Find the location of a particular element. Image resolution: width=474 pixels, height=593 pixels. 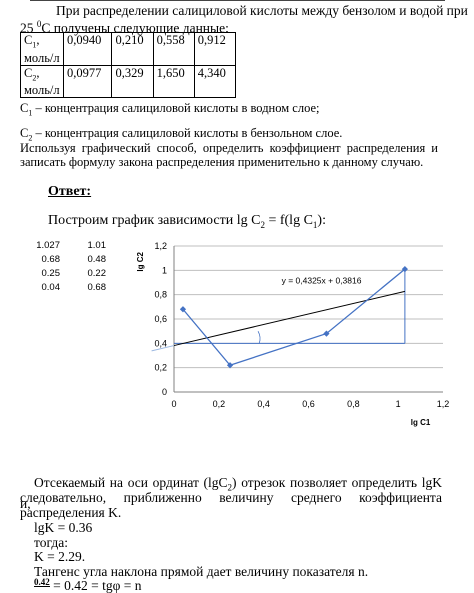

table-row: C1, моль/л 0,0940 0,210 0,558 0,912 is located at coordinates (128, 49).